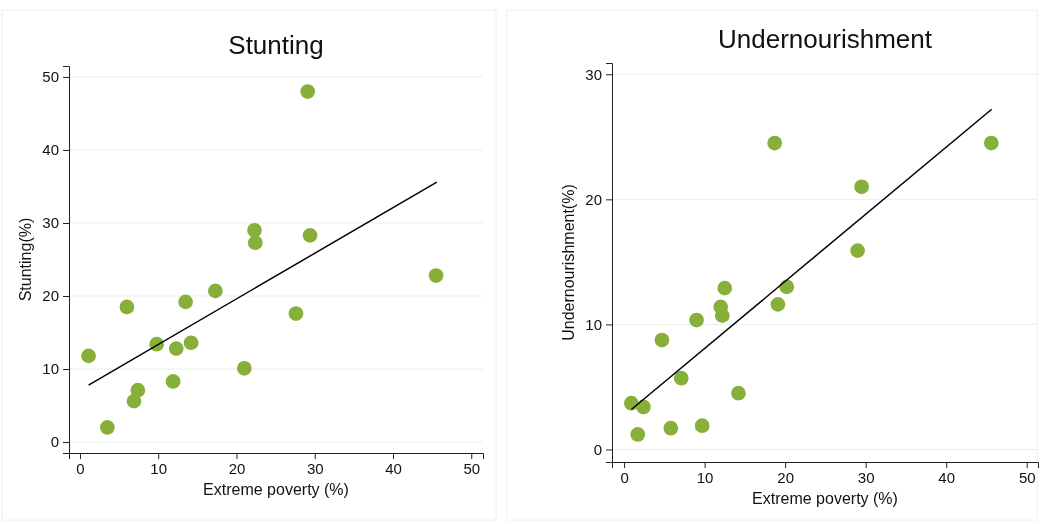 The width and height of the screenshot is (1041, 524). What do you see at coordinates (276, 45) in the screenshot?
I see `chart-title: Stunting` at bounding box center [276, 45].